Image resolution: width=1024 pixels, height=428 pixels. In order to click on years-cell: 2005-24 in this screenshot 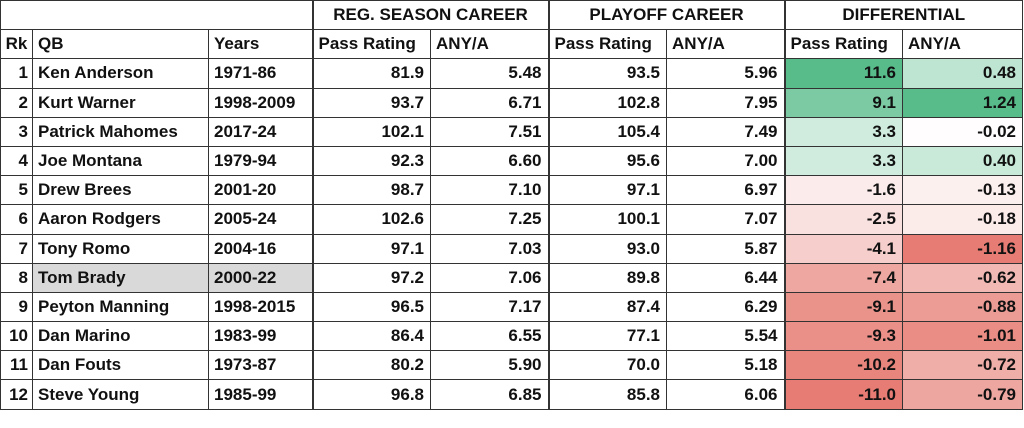, I will do `click(260, 219)`.